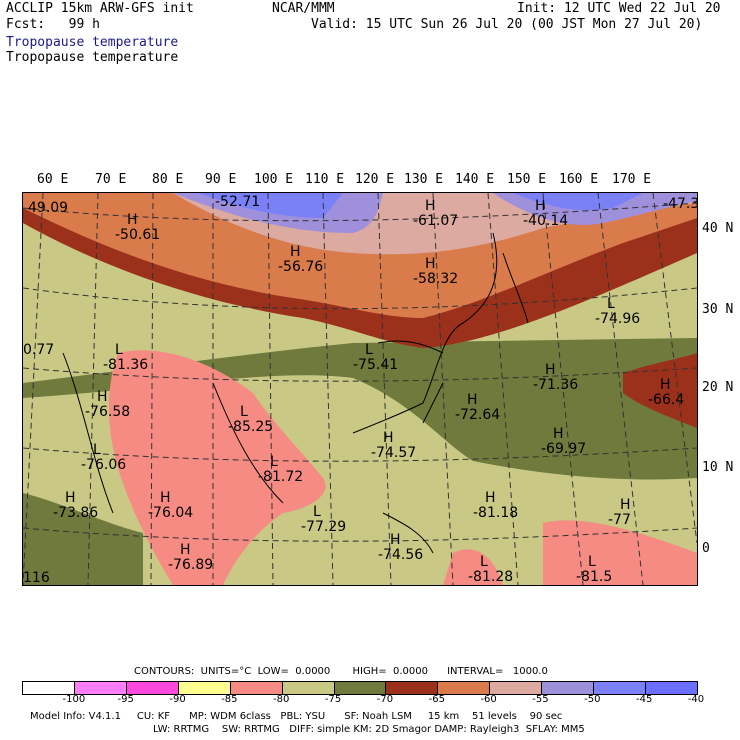 The height and width of the screenshot is (740, 740). What do you see at coordinates (138, 235) in the screenshot?
I see `extremum-value: -50.61` at bounding box center [138, 235].